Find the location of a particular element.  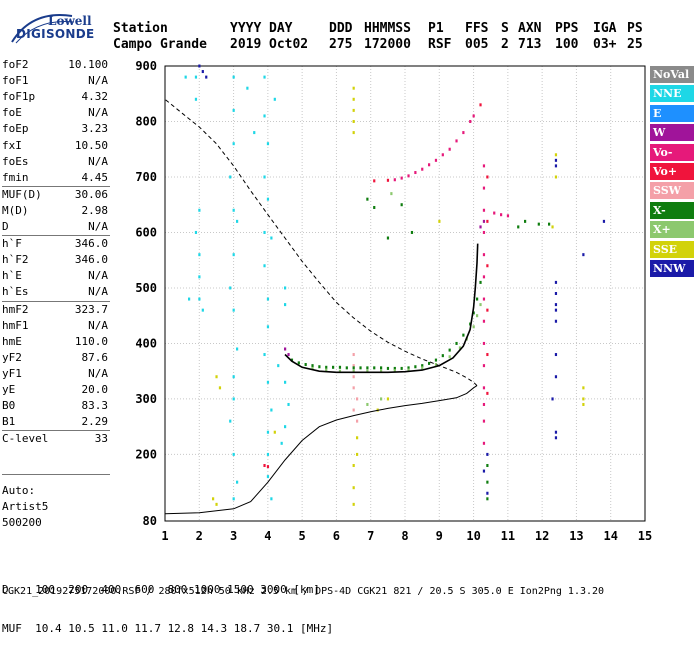

param-row: h`Es N/A is located at coordinates (55, 293).